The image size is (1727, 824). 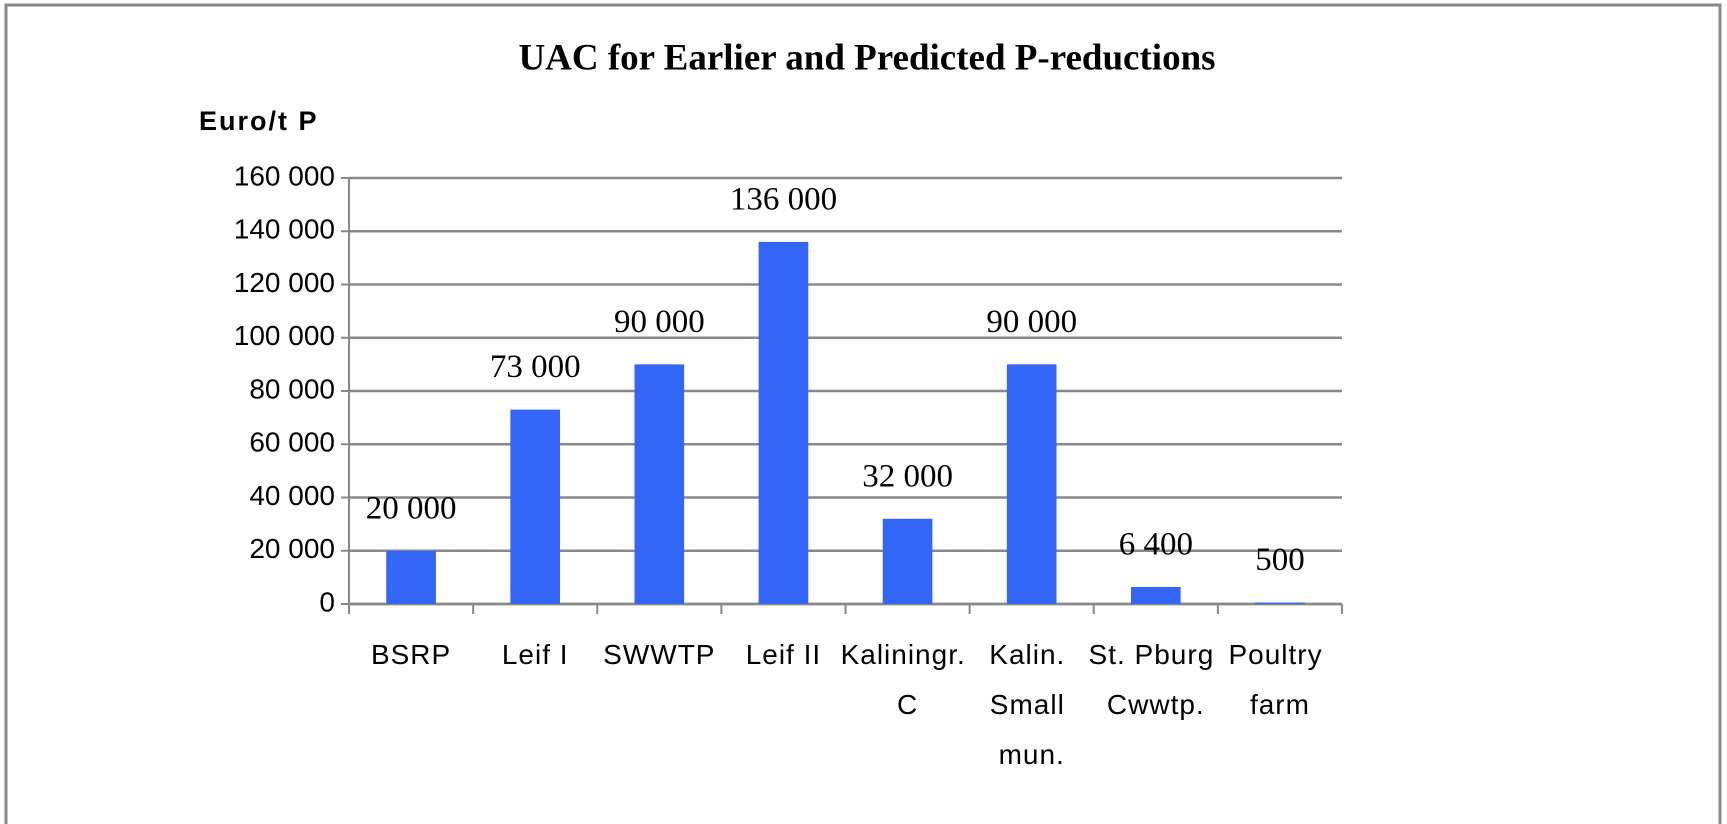 I want to click on x-tick-label-line: Kalin., so click(x=1031, y=654).